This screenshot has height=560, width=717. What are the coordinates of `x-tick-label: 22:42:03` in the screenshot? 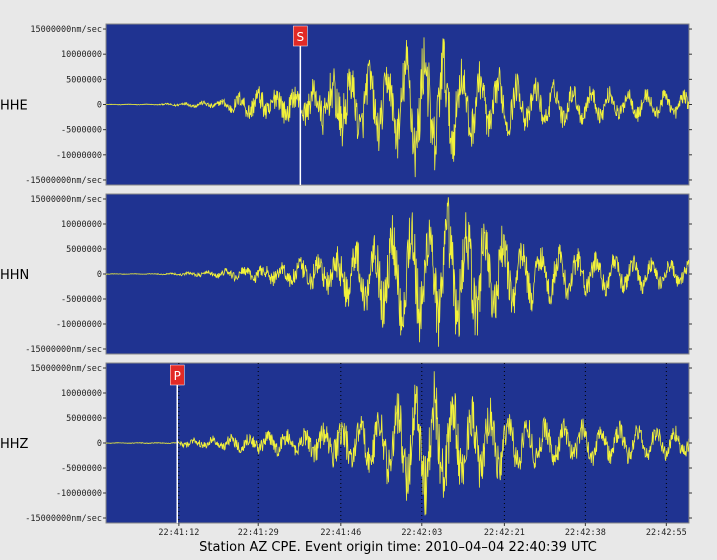 It's located at (421, 533).